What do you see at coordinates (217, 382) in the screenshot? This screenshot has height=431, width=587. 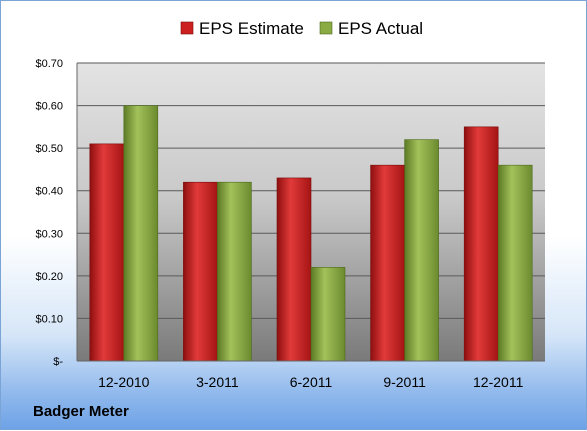 I see `x-tick-label: 3-2011` at bounding box center [217, 382].